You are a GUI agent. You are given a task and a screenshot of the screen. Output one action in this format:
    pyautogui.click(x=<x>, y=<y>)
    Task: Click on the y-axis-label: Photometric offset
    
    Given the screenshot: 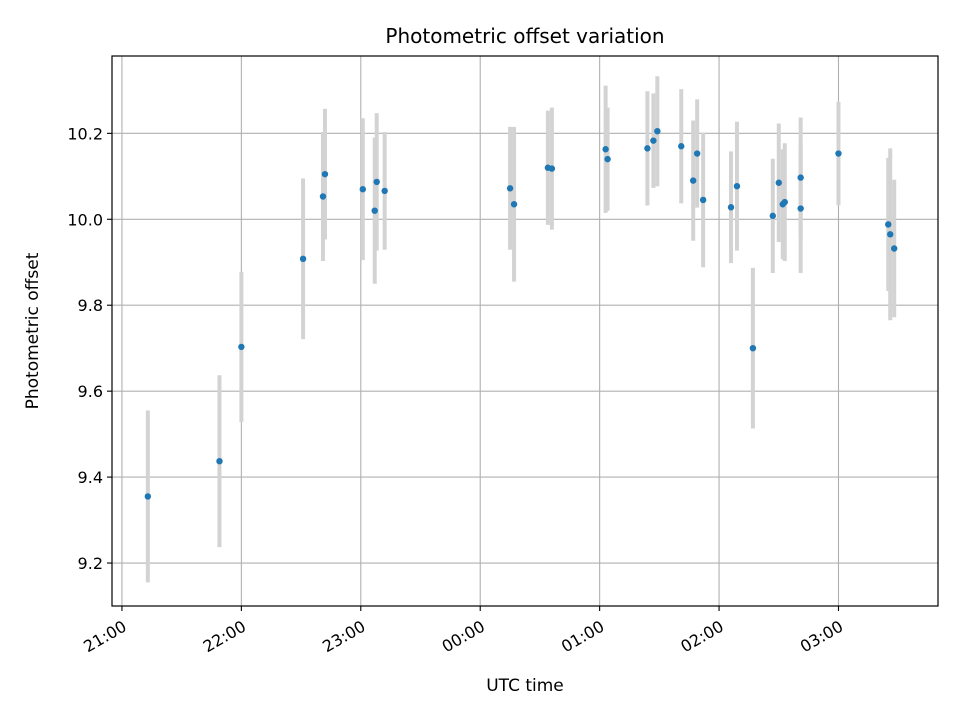 What is the action you would take?
    pyautogui.click(x=33, y=330)
    